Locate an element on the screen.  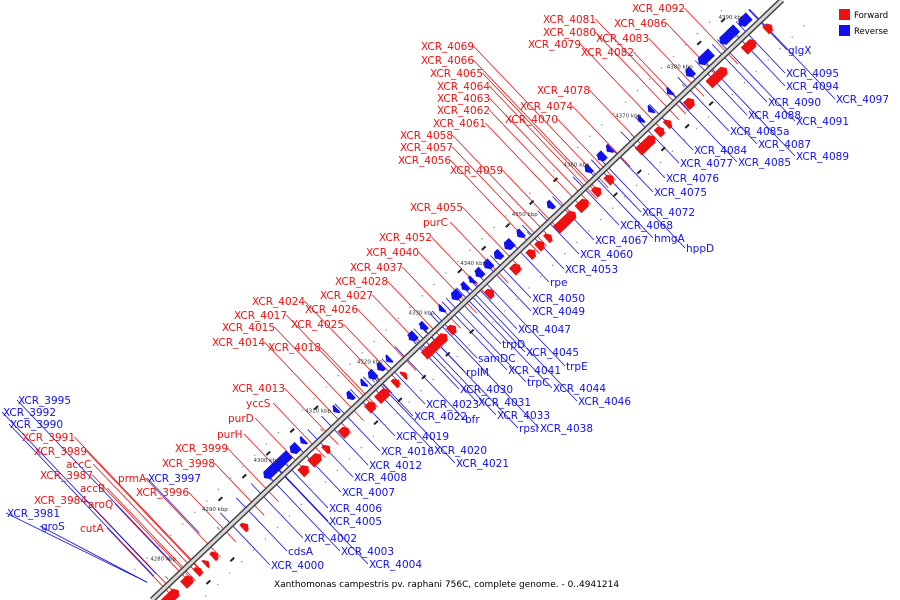
forward-gene-label: XCR_4086 is located at coordinates (640, 24).